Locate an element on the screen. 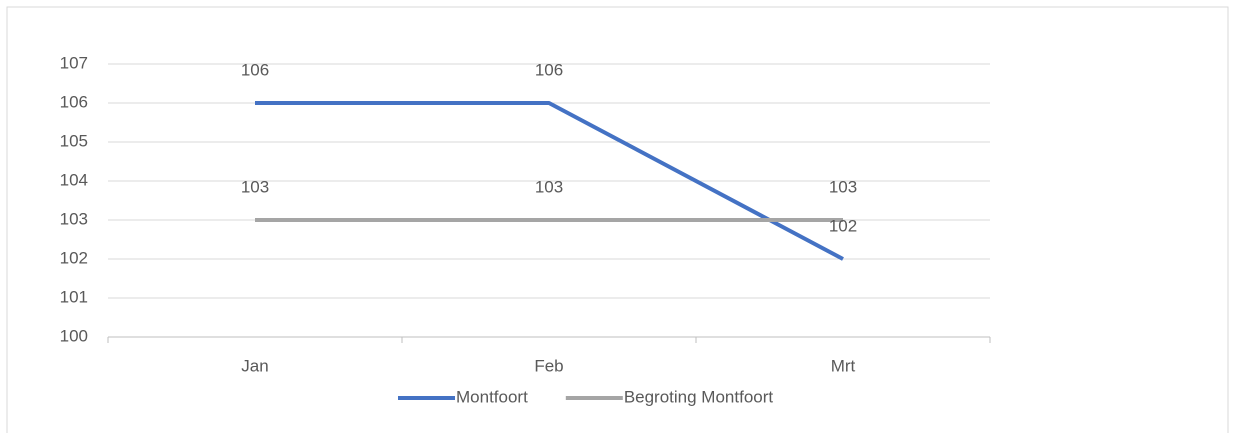 The image size is (1235, 438). x-tick-label: Jan is located at coordinates (254, 365).